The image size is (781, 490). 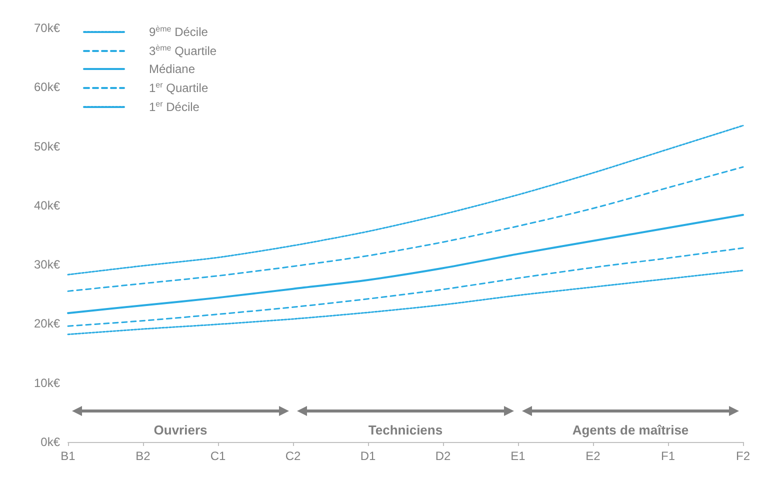 I want to click on y-tick-label: 20k€, so click(x=47, y=323).